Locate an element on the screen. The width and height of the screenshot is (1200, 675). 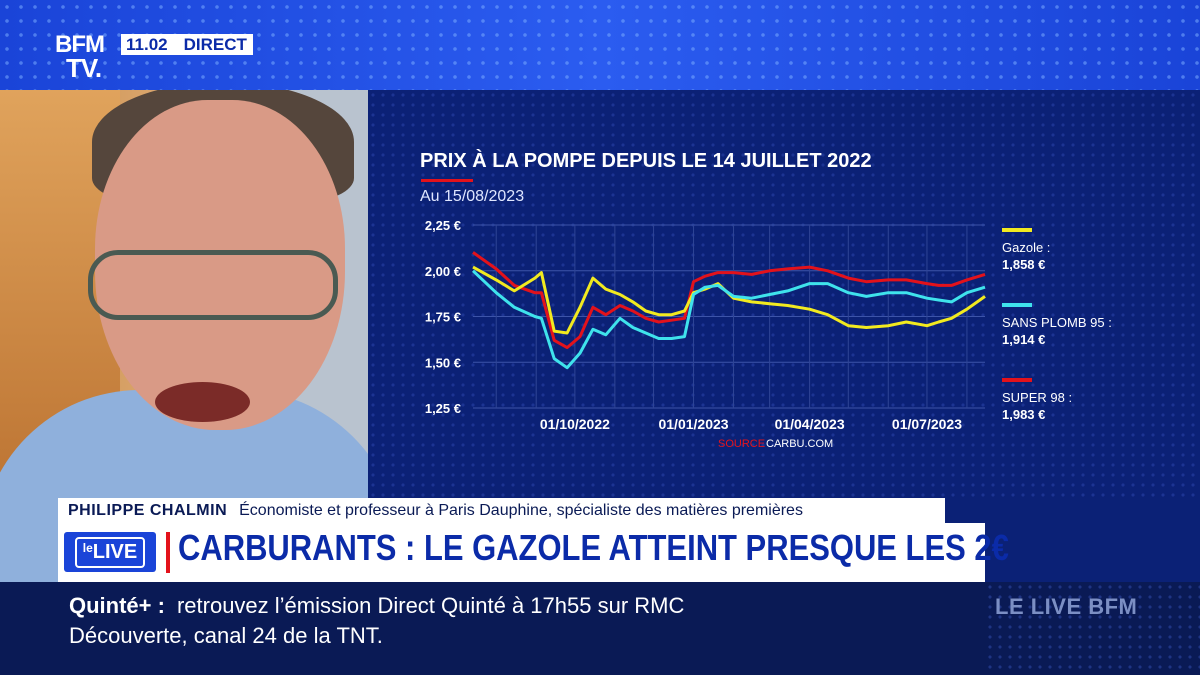
legend-label-super98: SUPER 98 : is located at coordinates (1037, 397).